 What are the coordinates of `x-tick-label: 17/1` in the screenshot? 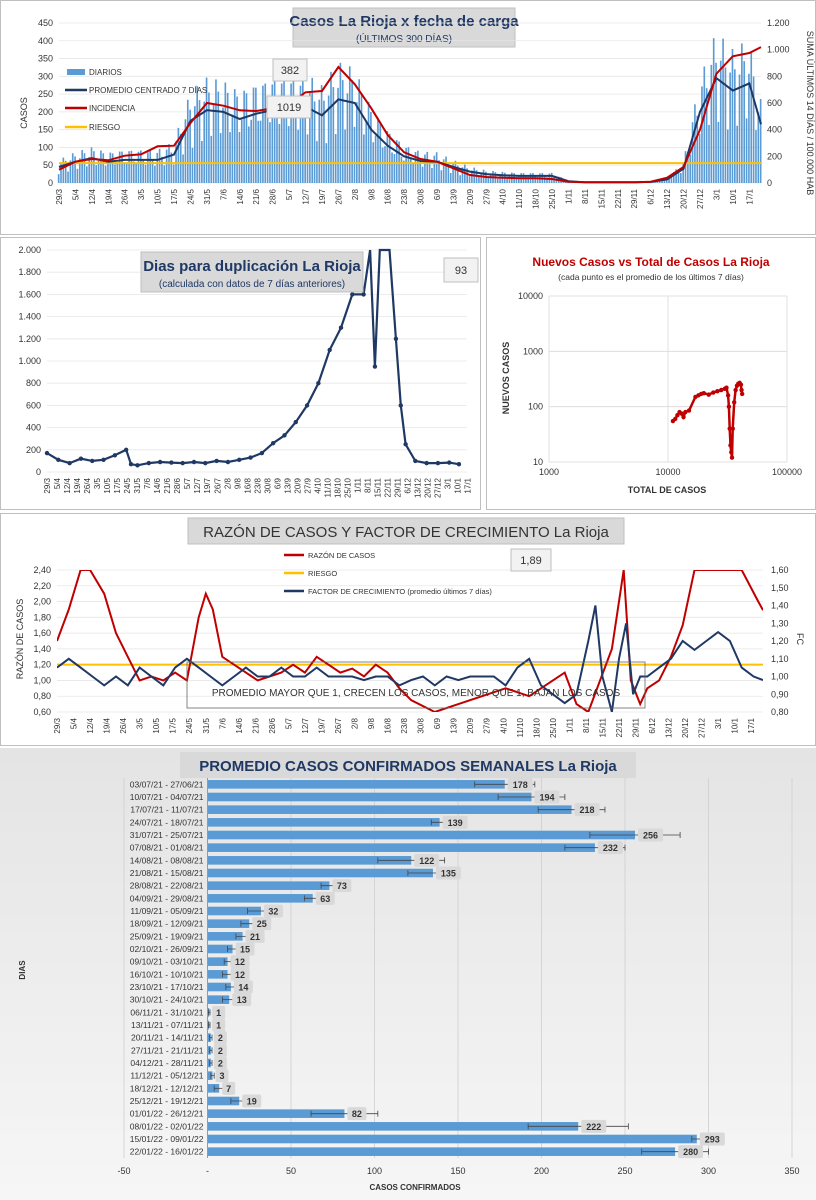 It's located at (749, 196).